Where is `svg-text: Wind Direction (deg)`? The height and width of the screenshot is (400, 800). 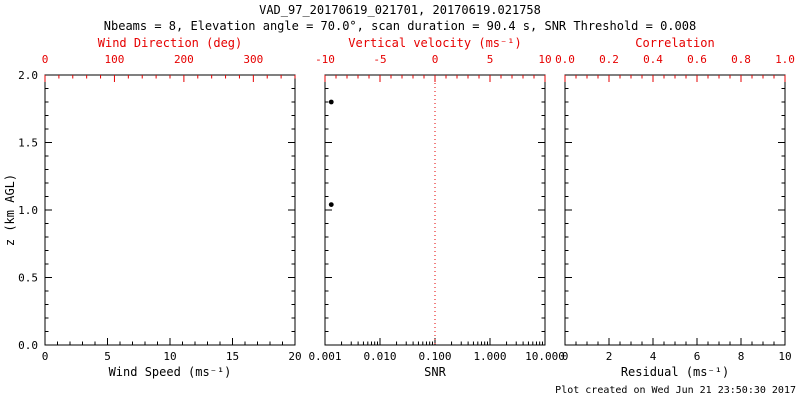
svg-text: Wind Direction (deg) is located at coordinates (170, 43).